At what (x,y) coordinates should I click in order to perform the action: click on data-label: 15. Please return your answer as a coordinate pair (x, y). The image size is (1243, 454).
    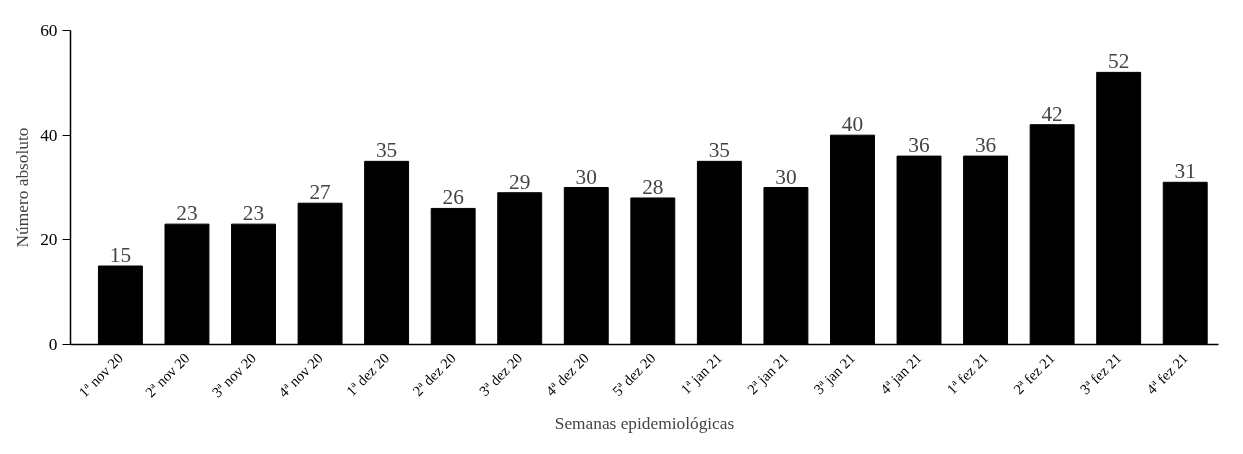
    Looking at the image, I should click on (120, 255).